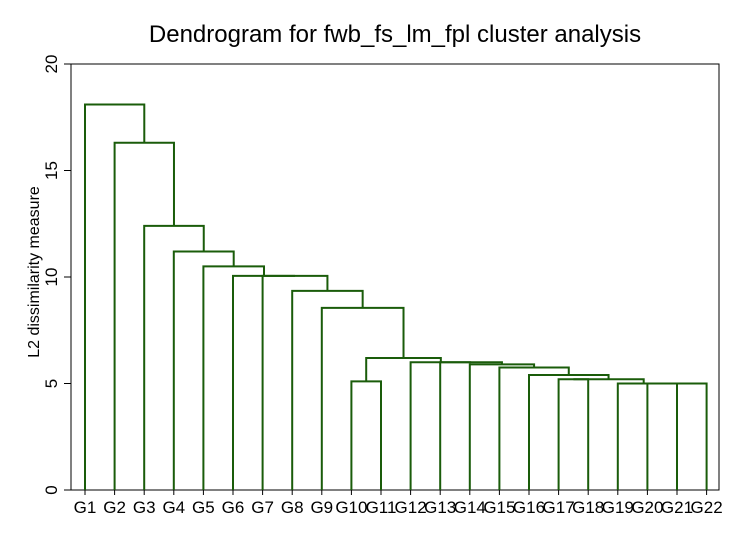  I want to click on merge-link-G10-G11, so click(366, 435).